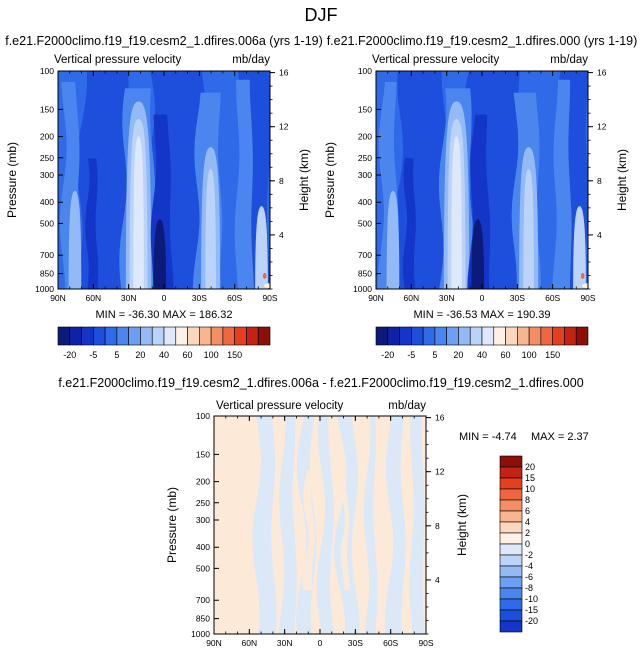 Image resolution: width=643 pixels, height=658 pixels. I want to click on page-title: DJF, so click(321, 15).